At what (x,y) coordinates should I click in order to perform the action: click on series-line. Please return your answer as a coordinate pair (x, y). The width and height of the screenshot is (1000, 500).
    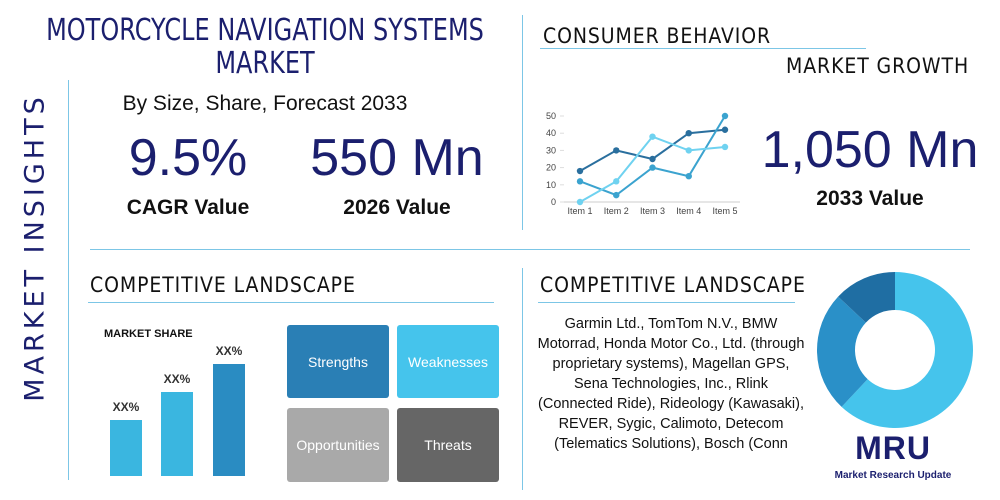
    Looking at the image, I should click on (652, 156).